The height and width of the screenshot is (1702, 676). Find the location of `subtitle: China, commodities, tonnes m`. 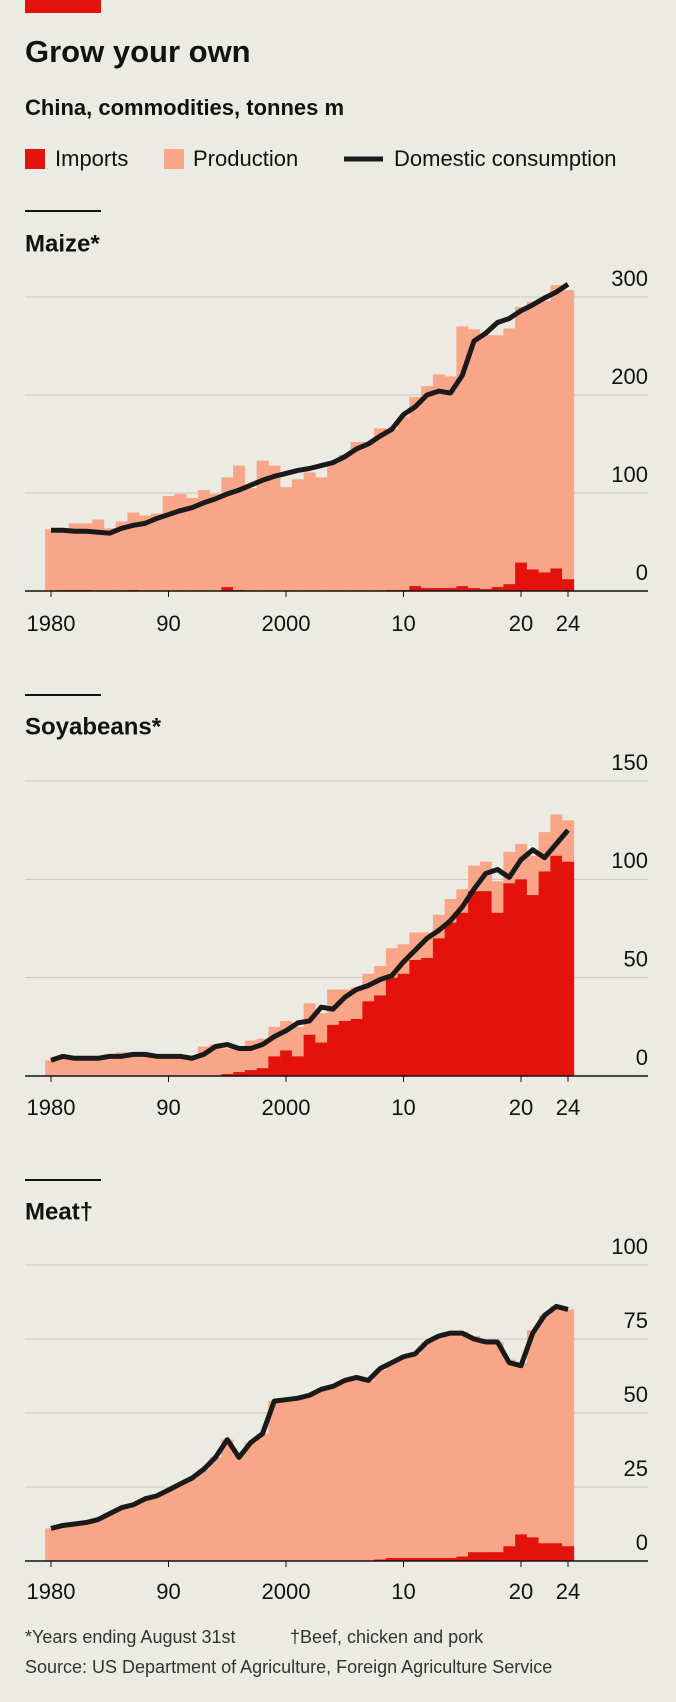

subtitle: China, commodities, tonnes m is located at coordinates (184, 107).